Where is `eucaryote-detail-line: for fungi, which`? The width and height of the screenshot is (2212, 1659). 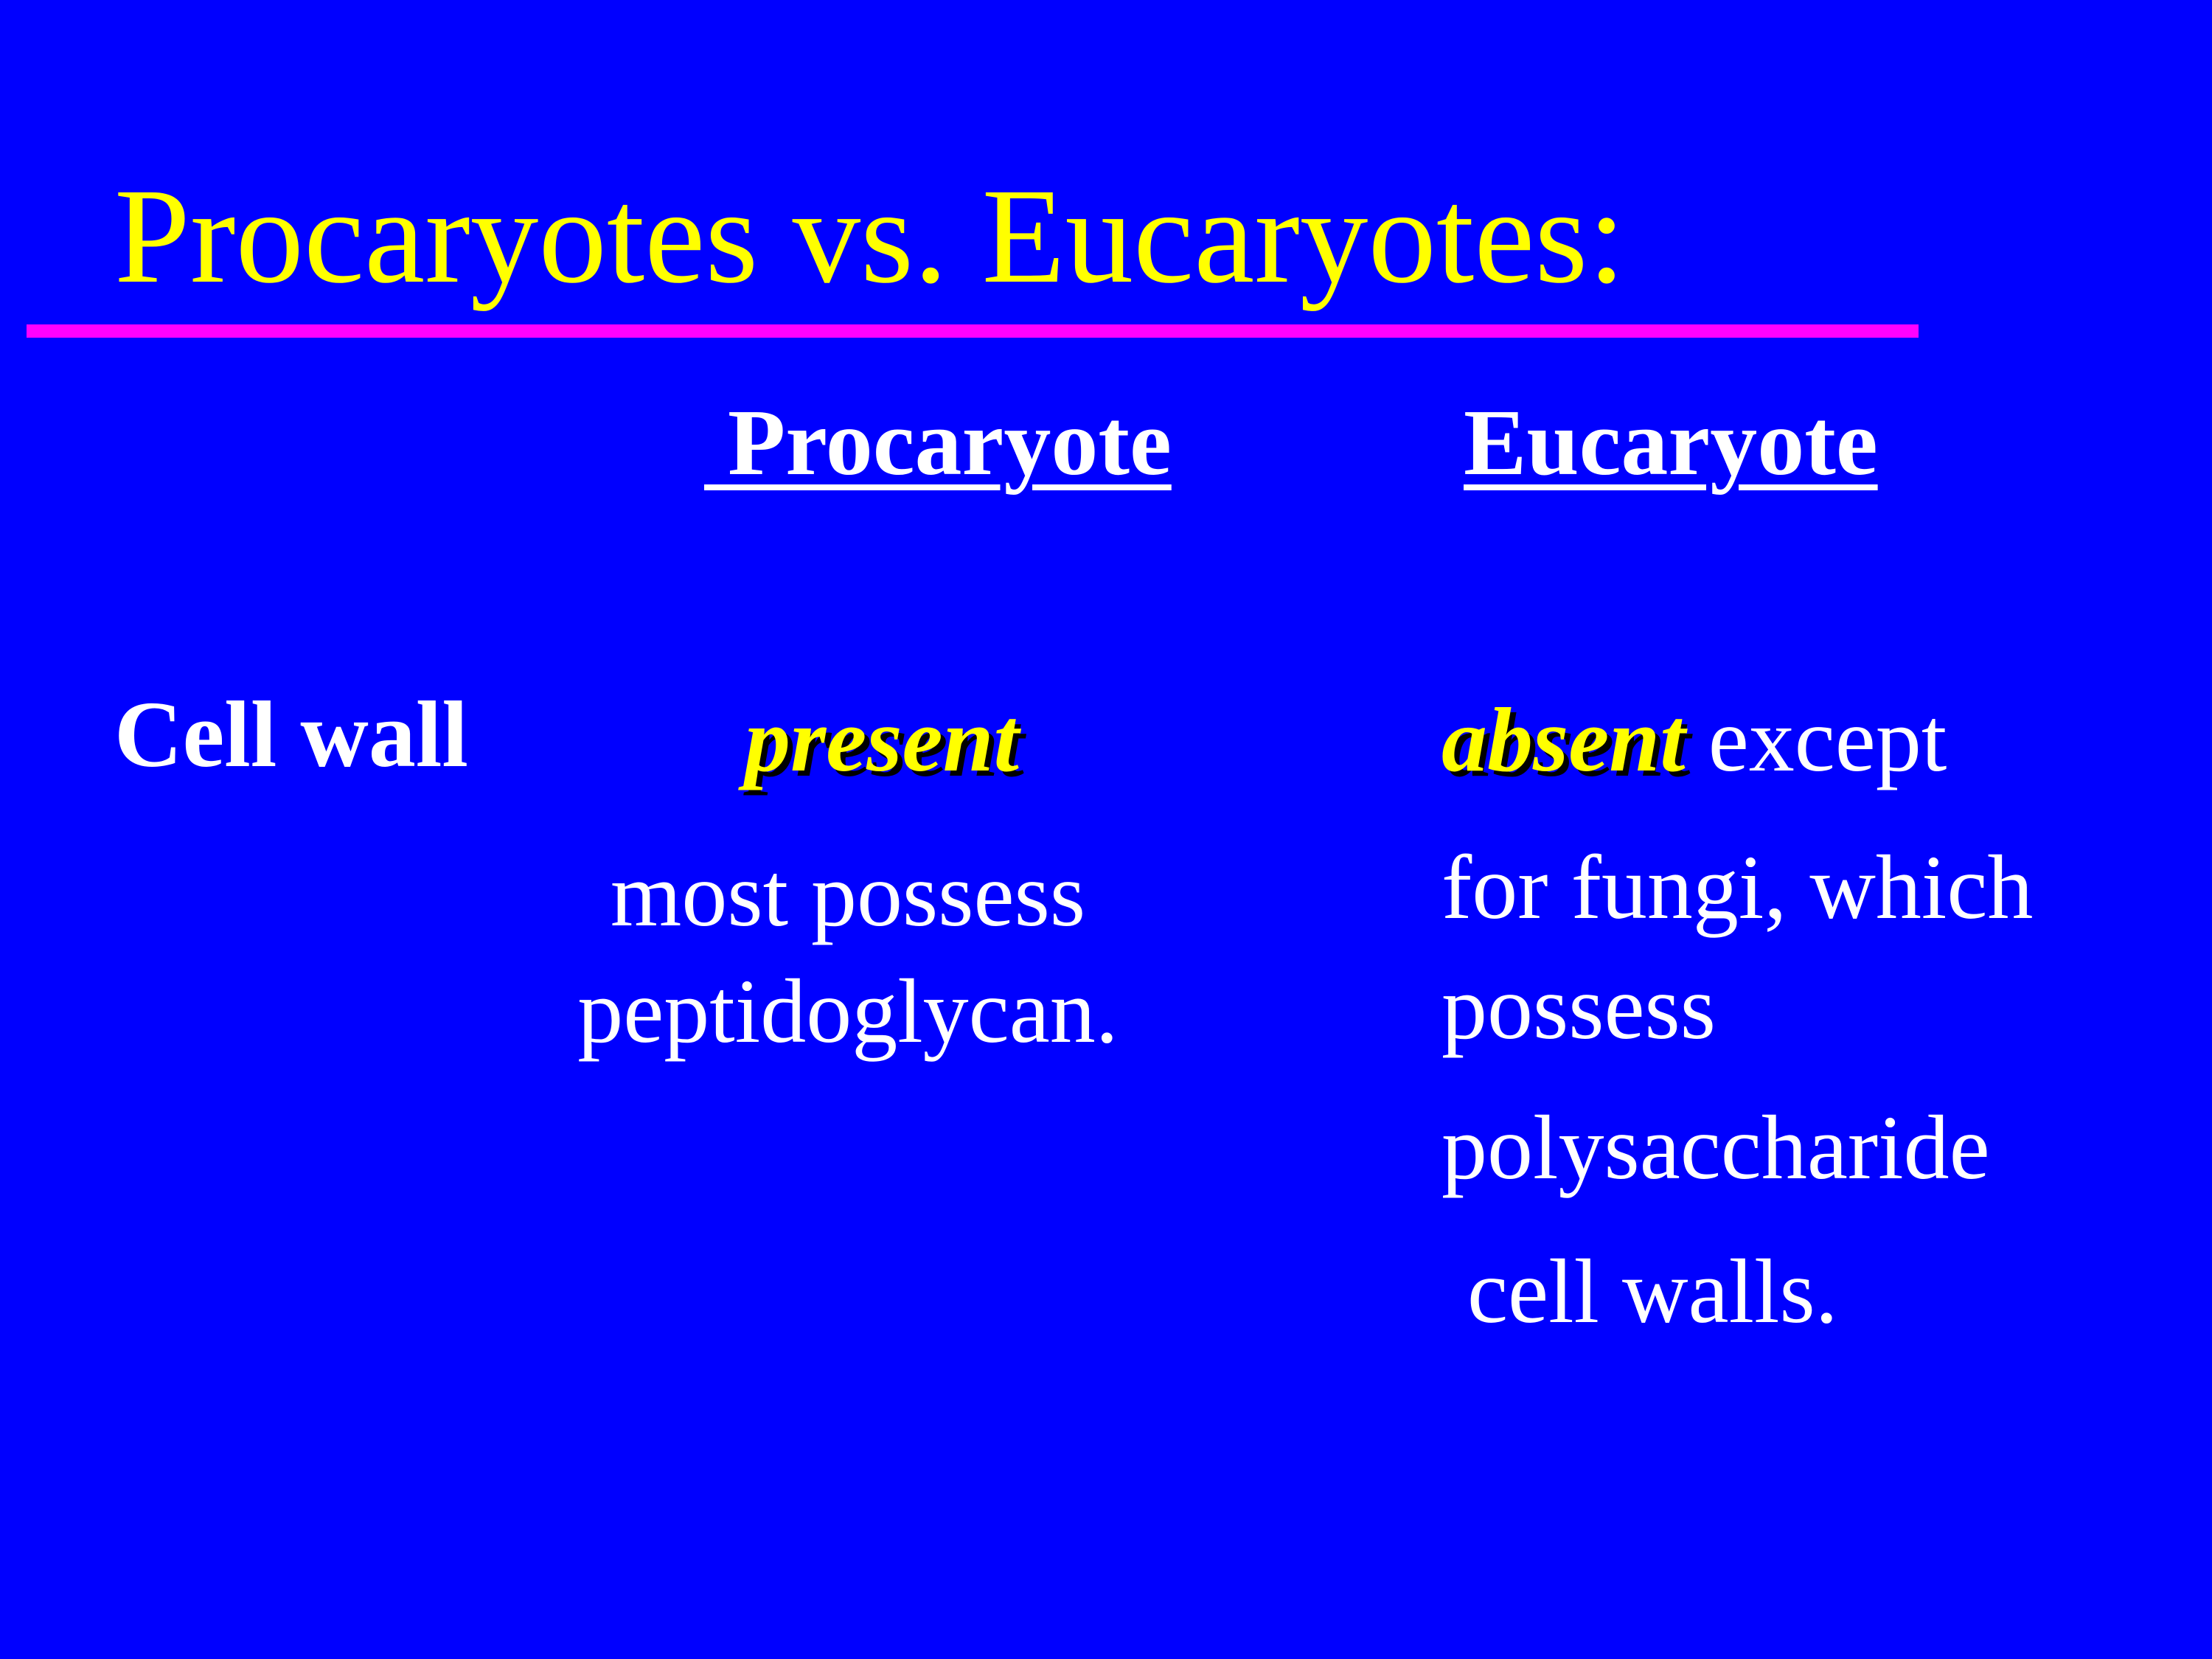 eucaryote-detail-line: for fungi, which is located at coordinates (1737, 887).